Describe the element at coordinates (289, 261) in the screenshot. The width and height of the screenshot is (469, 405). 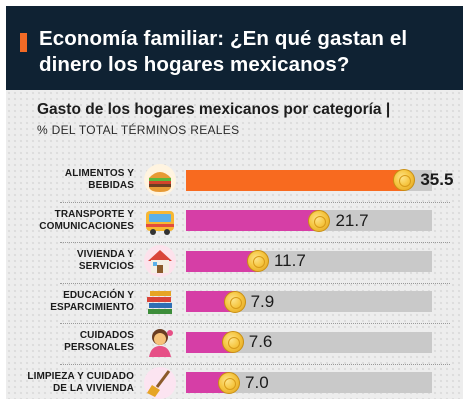
I see `value-label: 11.7` at that location.